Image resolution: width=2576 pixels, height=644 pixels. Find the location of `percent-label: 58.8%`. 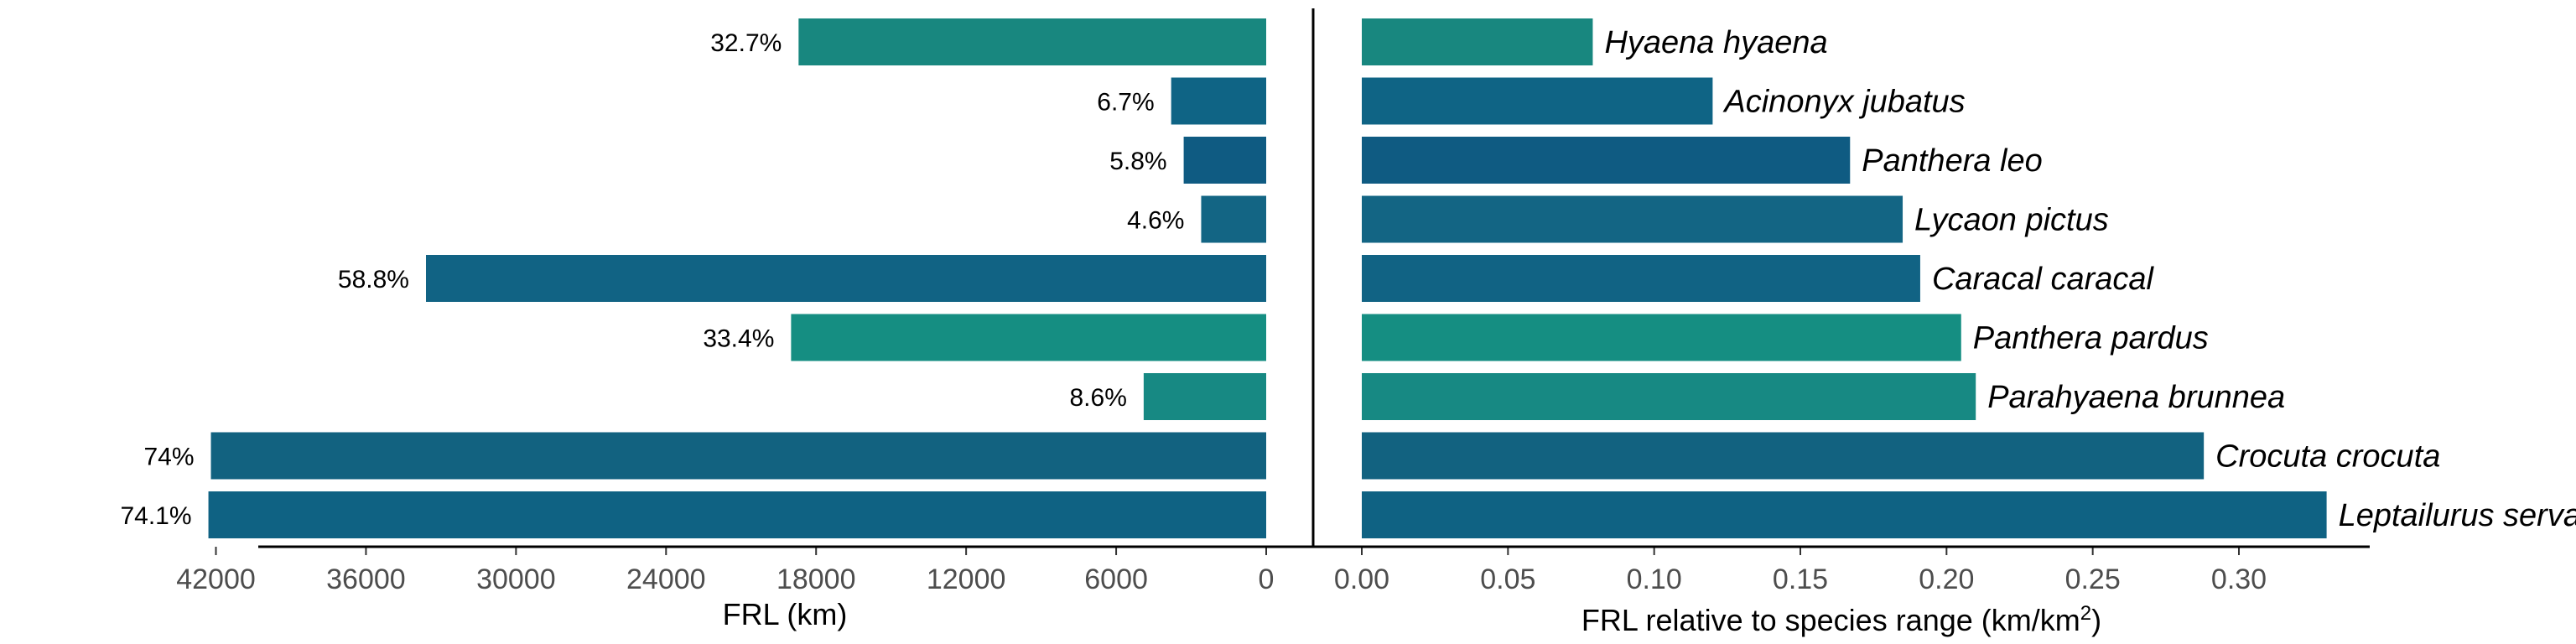

percent-label: 58.8% is located at coordinates (373, 279).